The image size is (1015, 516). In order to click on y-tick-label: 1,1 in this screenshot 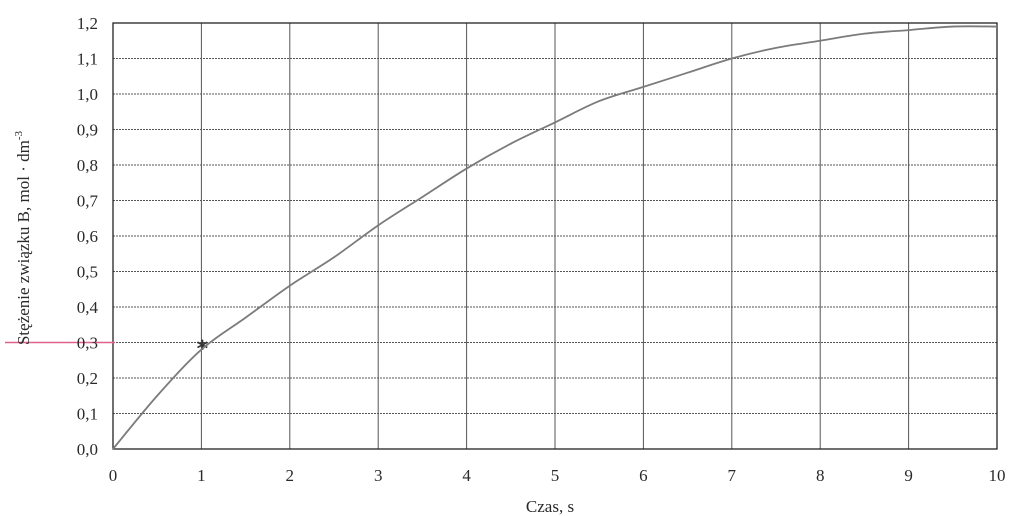, I will do `click(87, 59)`.